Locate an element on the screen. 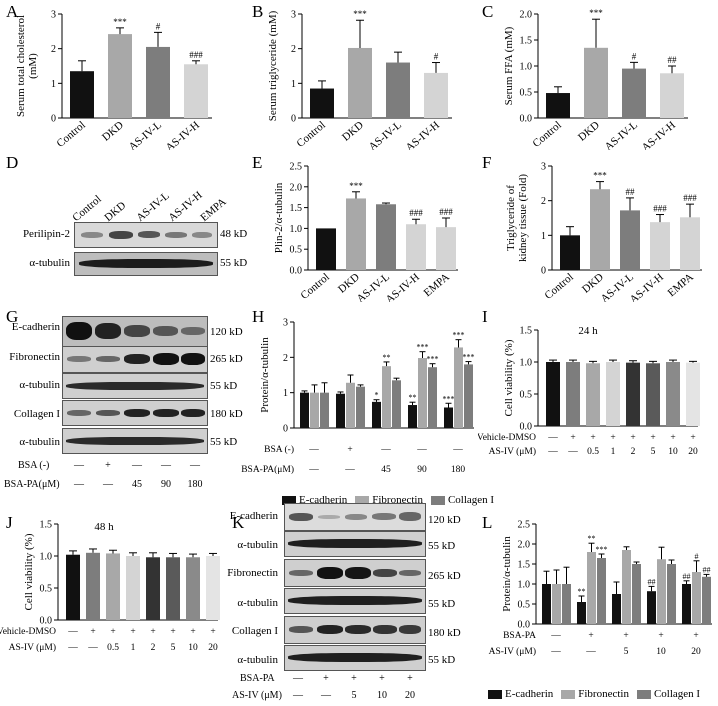 The image size is (718, 706). x-tick-label: AS-IV-H is located at coordinates (423, 134).